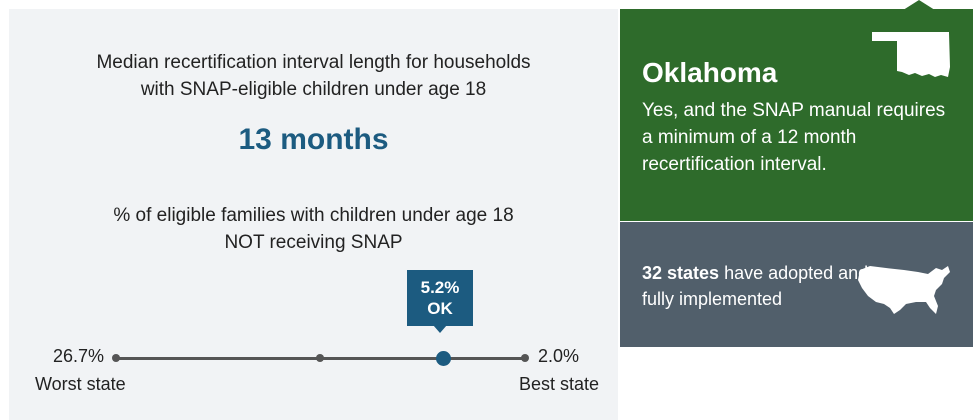 Image resolution: width=973 pixels, height=420 pixels. I want to click on marker-value: 5.2%, so click(440, 287).